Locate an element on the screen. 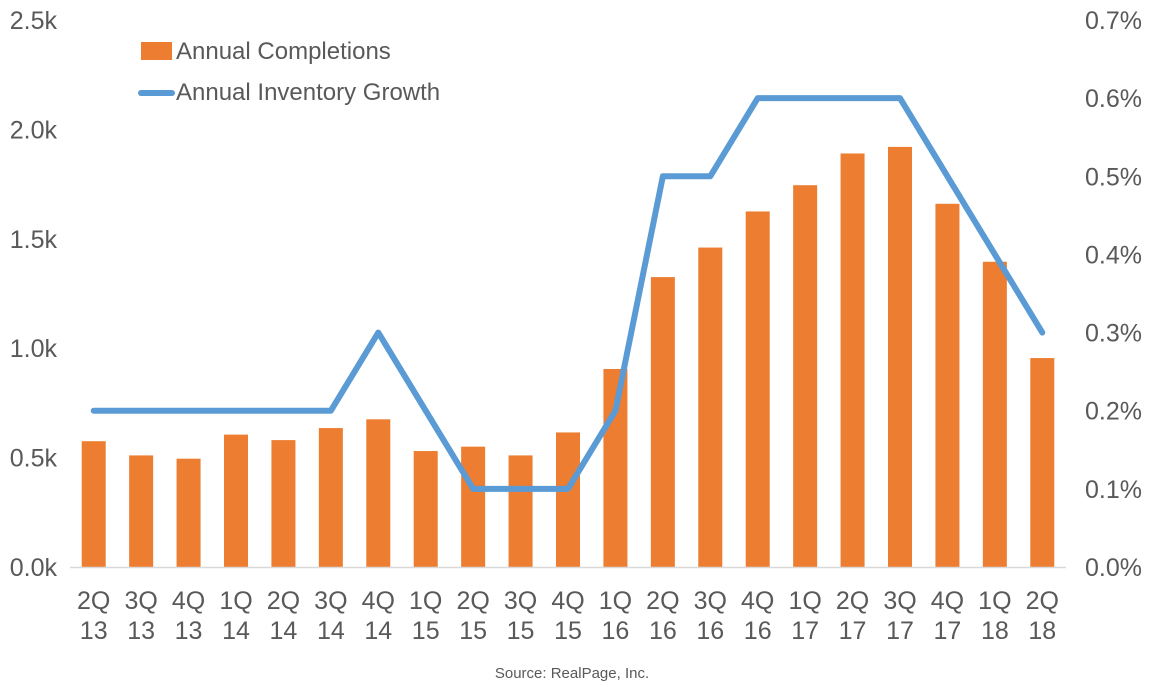 This screenshot has height=688, width=1152. left-axis-ticks: 0.0k 0.5k 1.0k 1.5k 2.0k 2.5k is located at coordinates (34, 294).